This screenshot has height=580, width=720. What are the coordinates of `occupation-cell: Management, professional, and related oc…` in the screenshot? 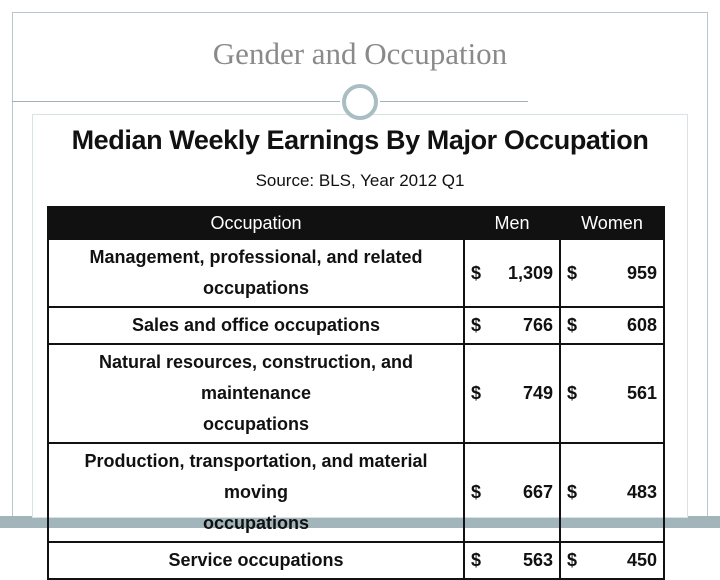 It's located at (256, 273).